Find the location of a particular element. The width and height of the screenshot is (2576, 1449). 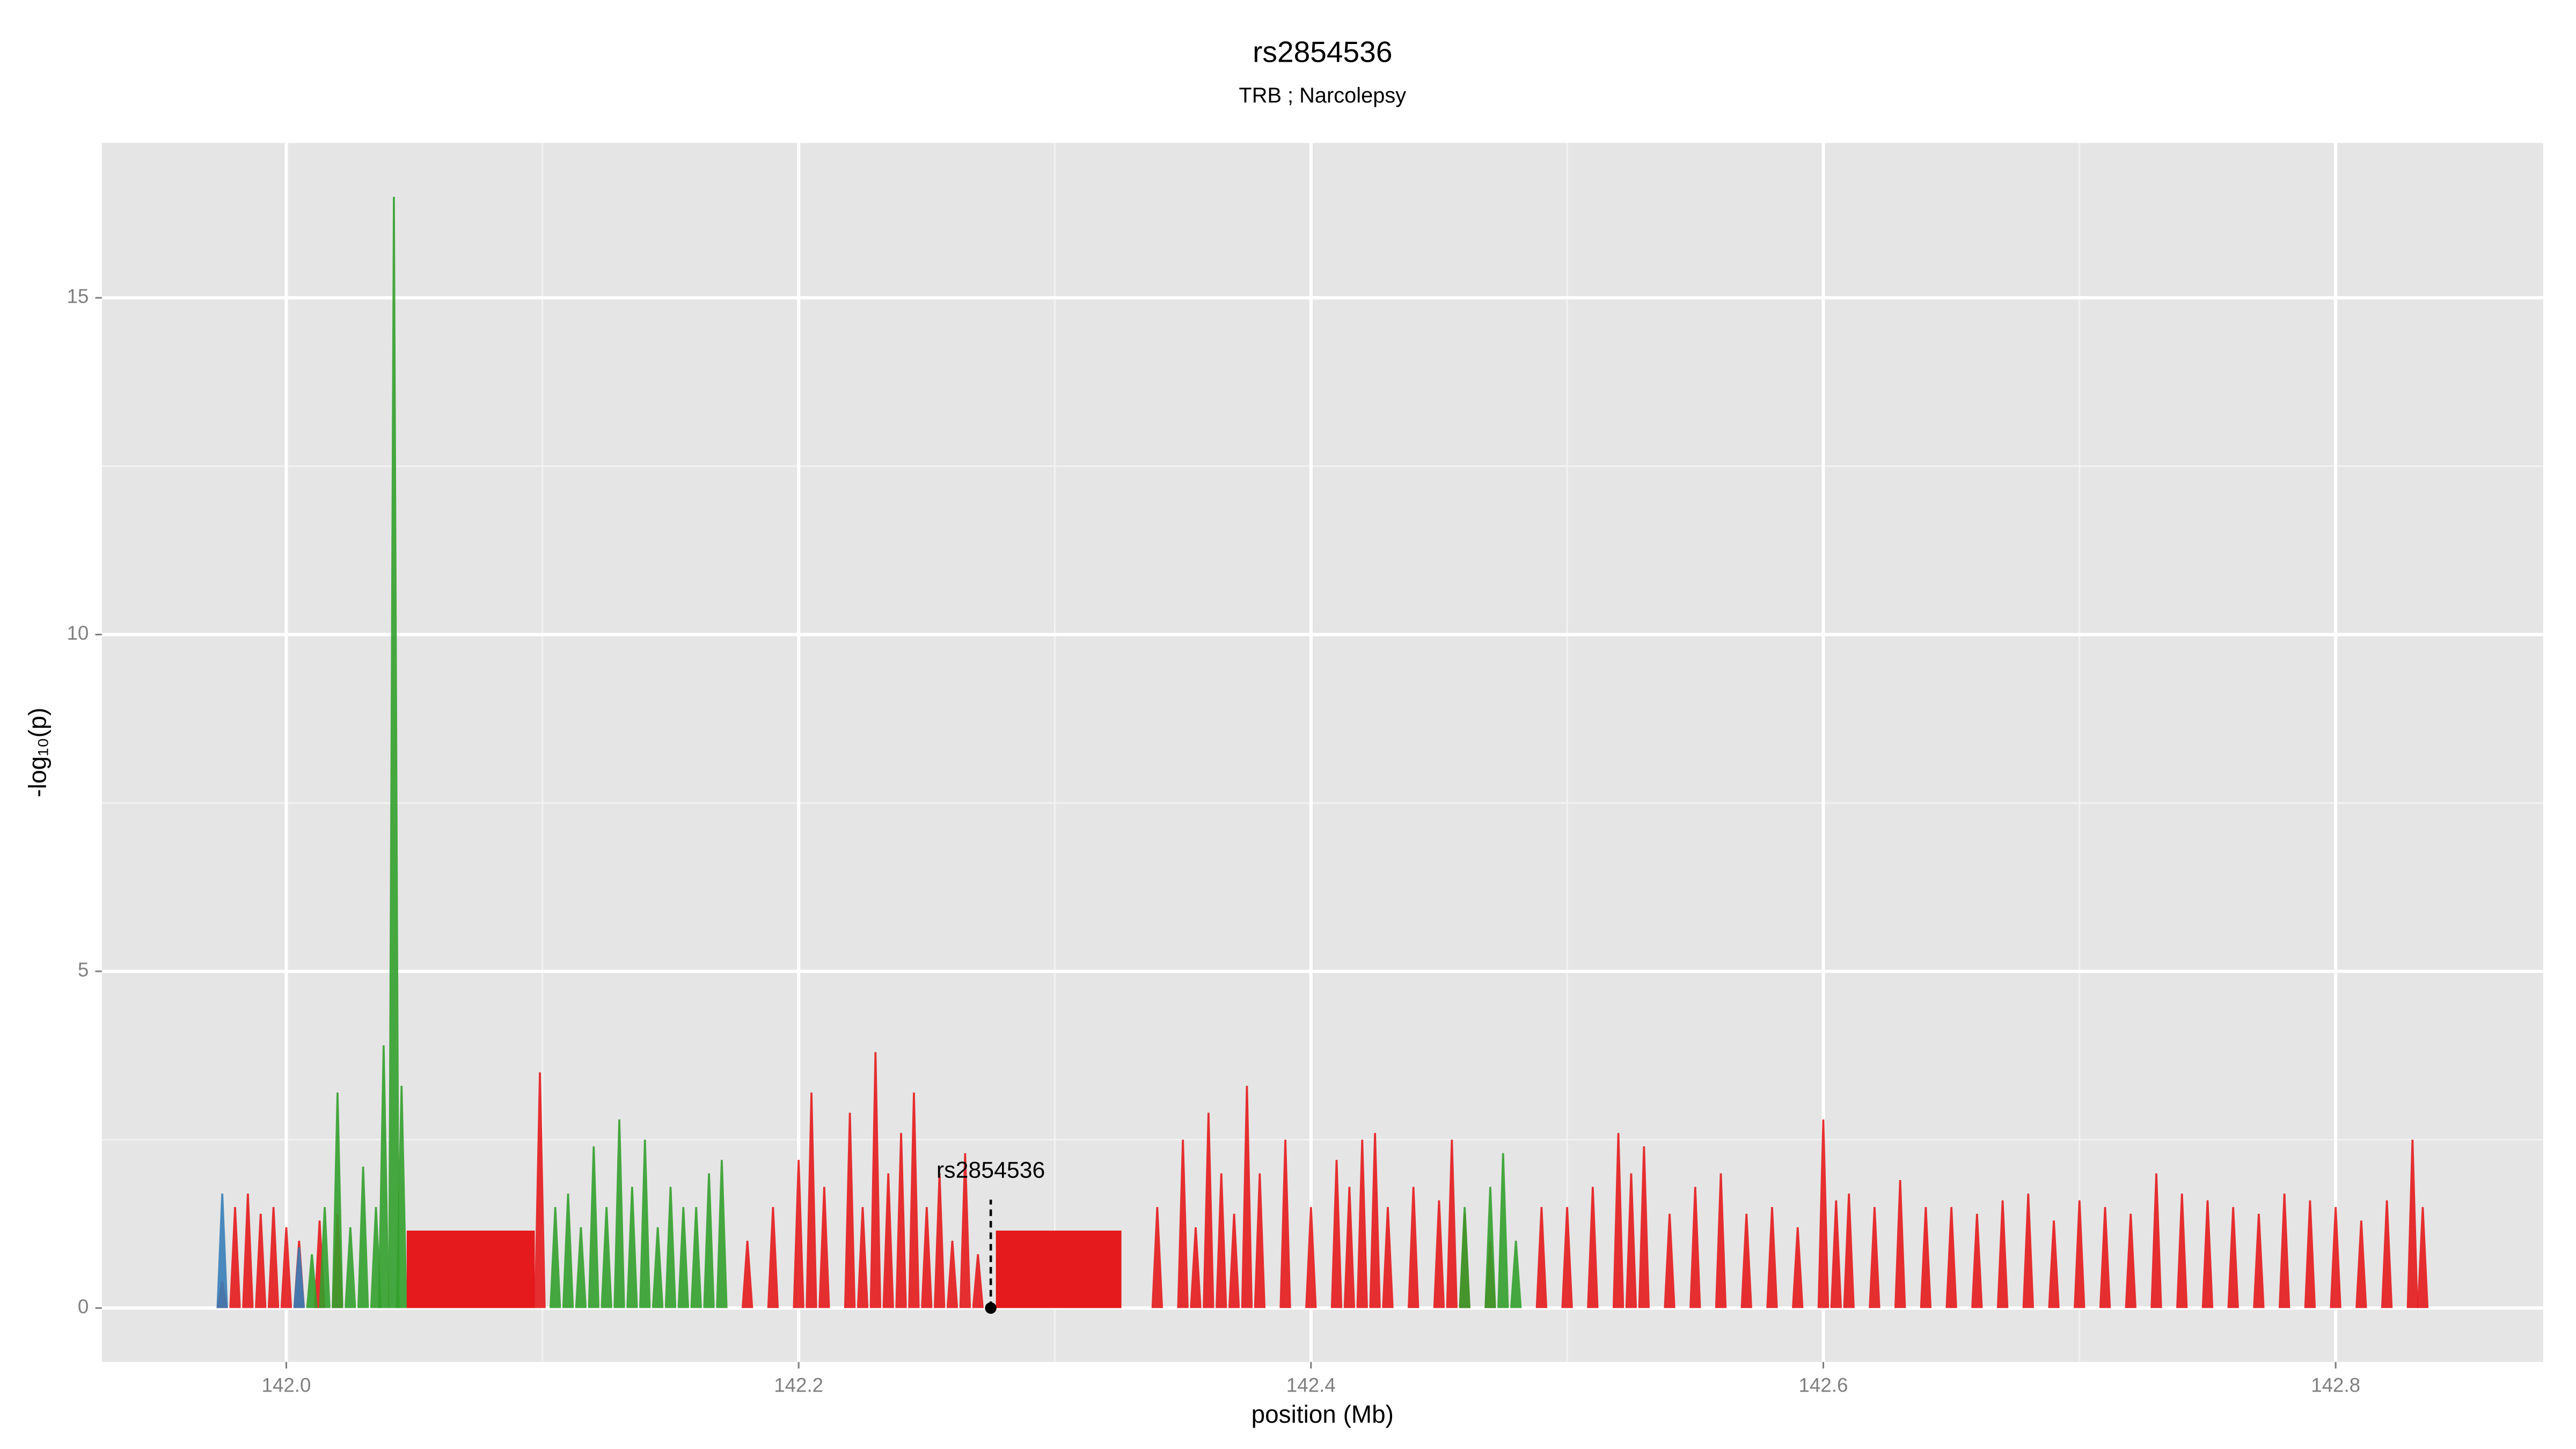

annotation-point is located at coordinates (991, 1308).